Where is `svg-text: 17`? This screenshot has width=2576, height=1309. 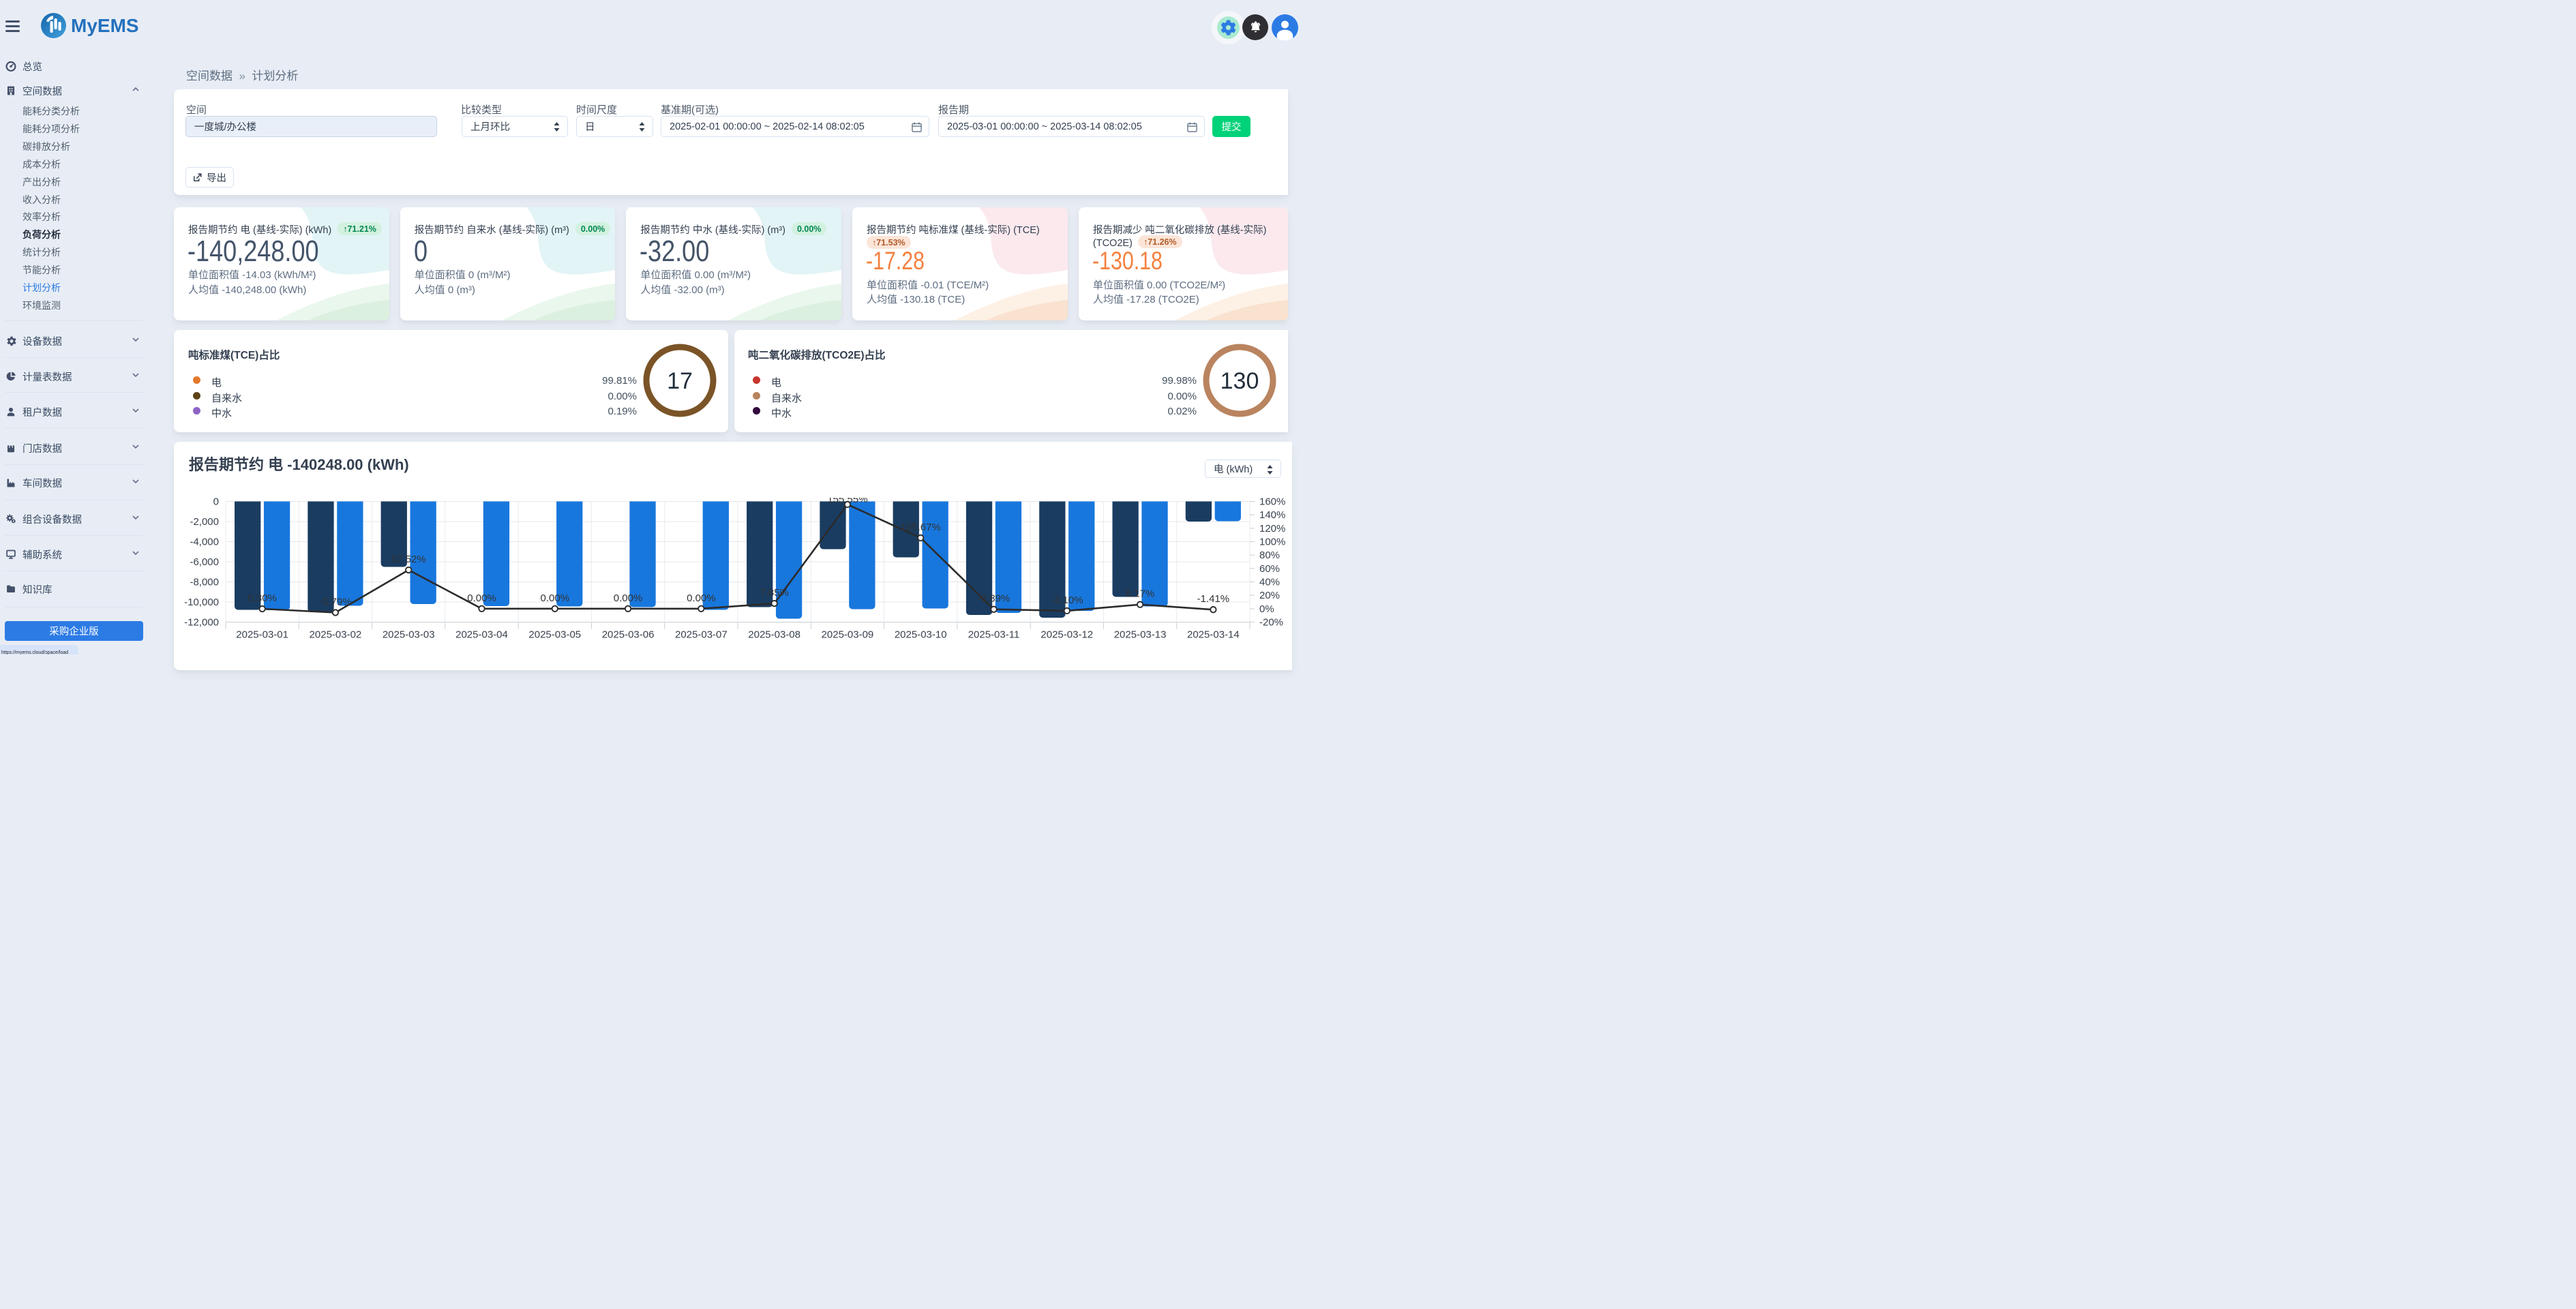
svg-text: 17 is located at coordinates (680, 381).